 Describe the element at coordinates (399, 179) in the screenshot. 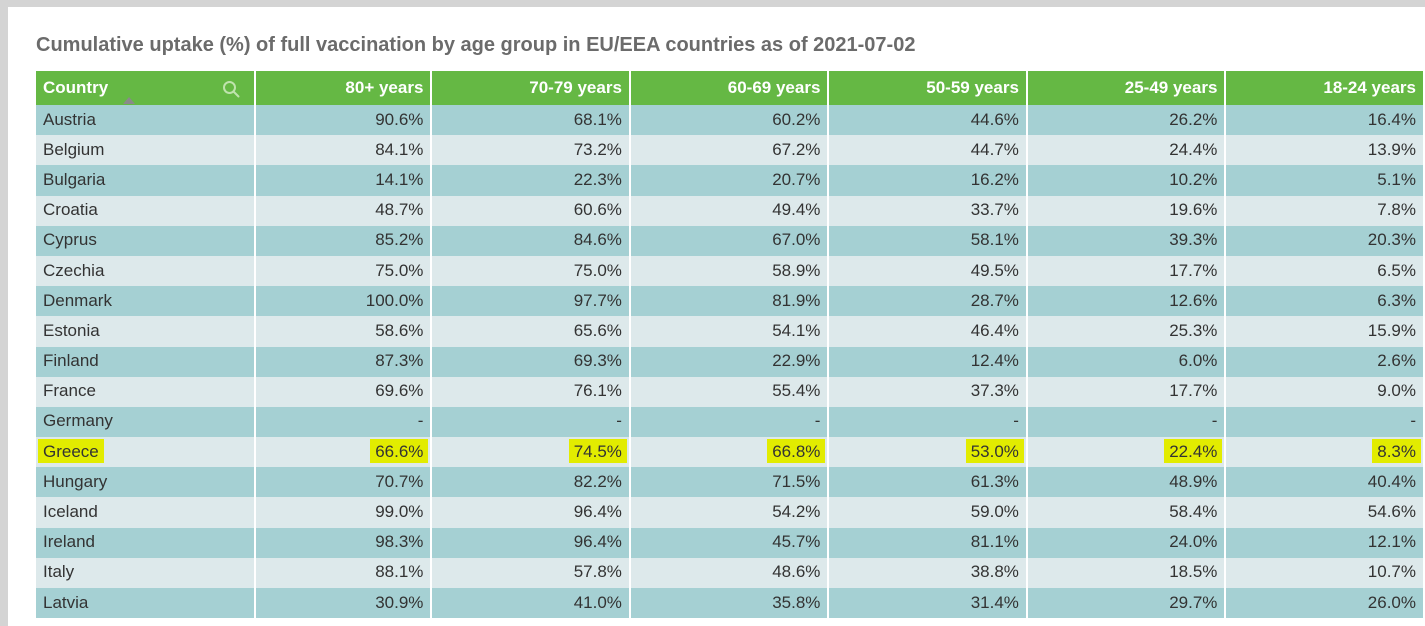

I see `cell-text: 14.1%` at that location.